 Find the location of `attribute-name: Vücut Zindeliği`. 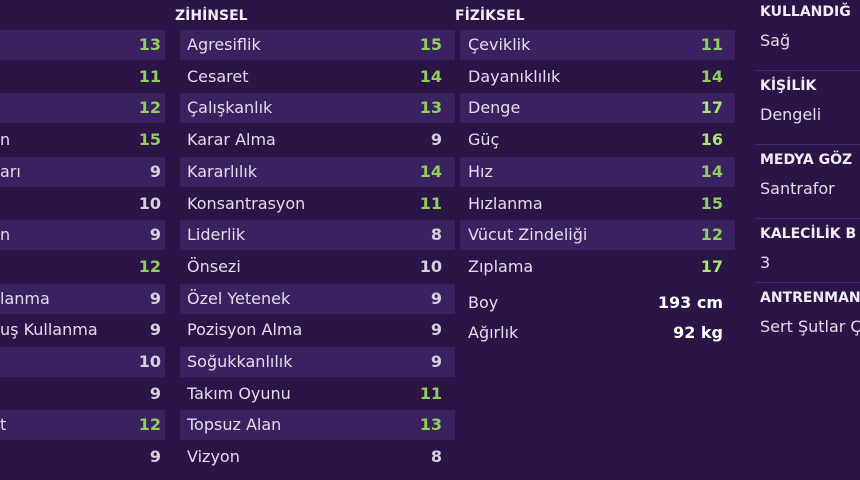

attribute-name: Vücut Zindeliği is located at coordinates (528, 235).